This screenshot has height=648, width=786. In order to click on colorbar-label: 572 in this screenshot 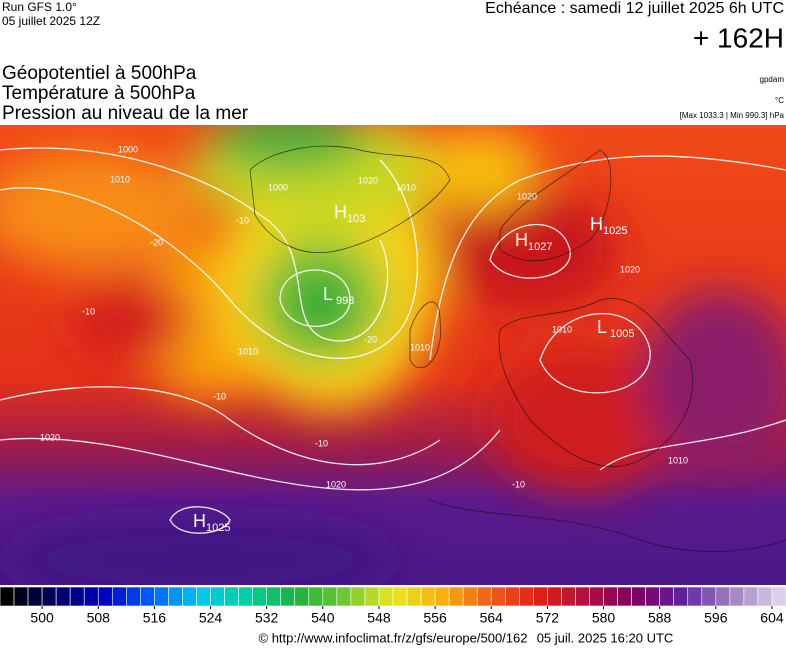, I will do `click(548, 618)`.